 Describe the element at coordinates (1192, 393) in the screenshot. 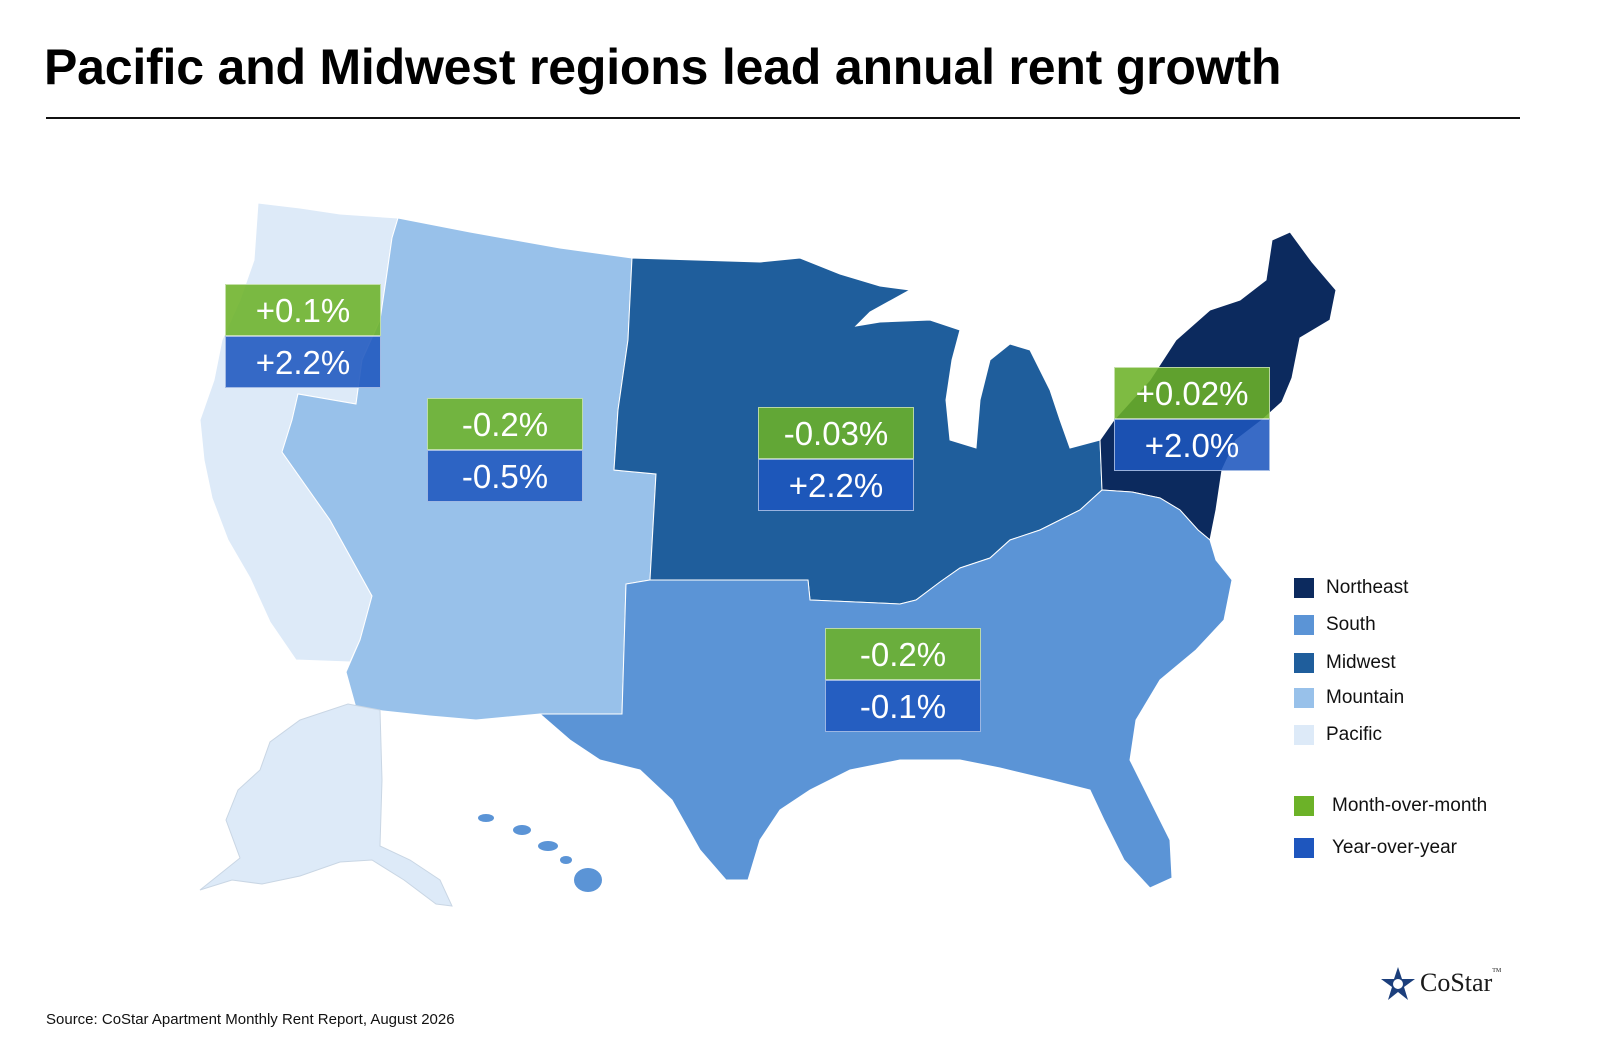

I see `northeast-mom-value: +0.02%` at that location.